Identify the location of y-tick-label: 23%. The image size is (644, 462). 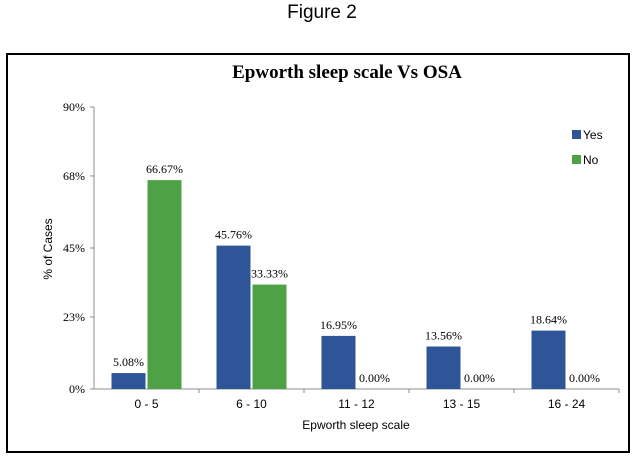
(74, 317).